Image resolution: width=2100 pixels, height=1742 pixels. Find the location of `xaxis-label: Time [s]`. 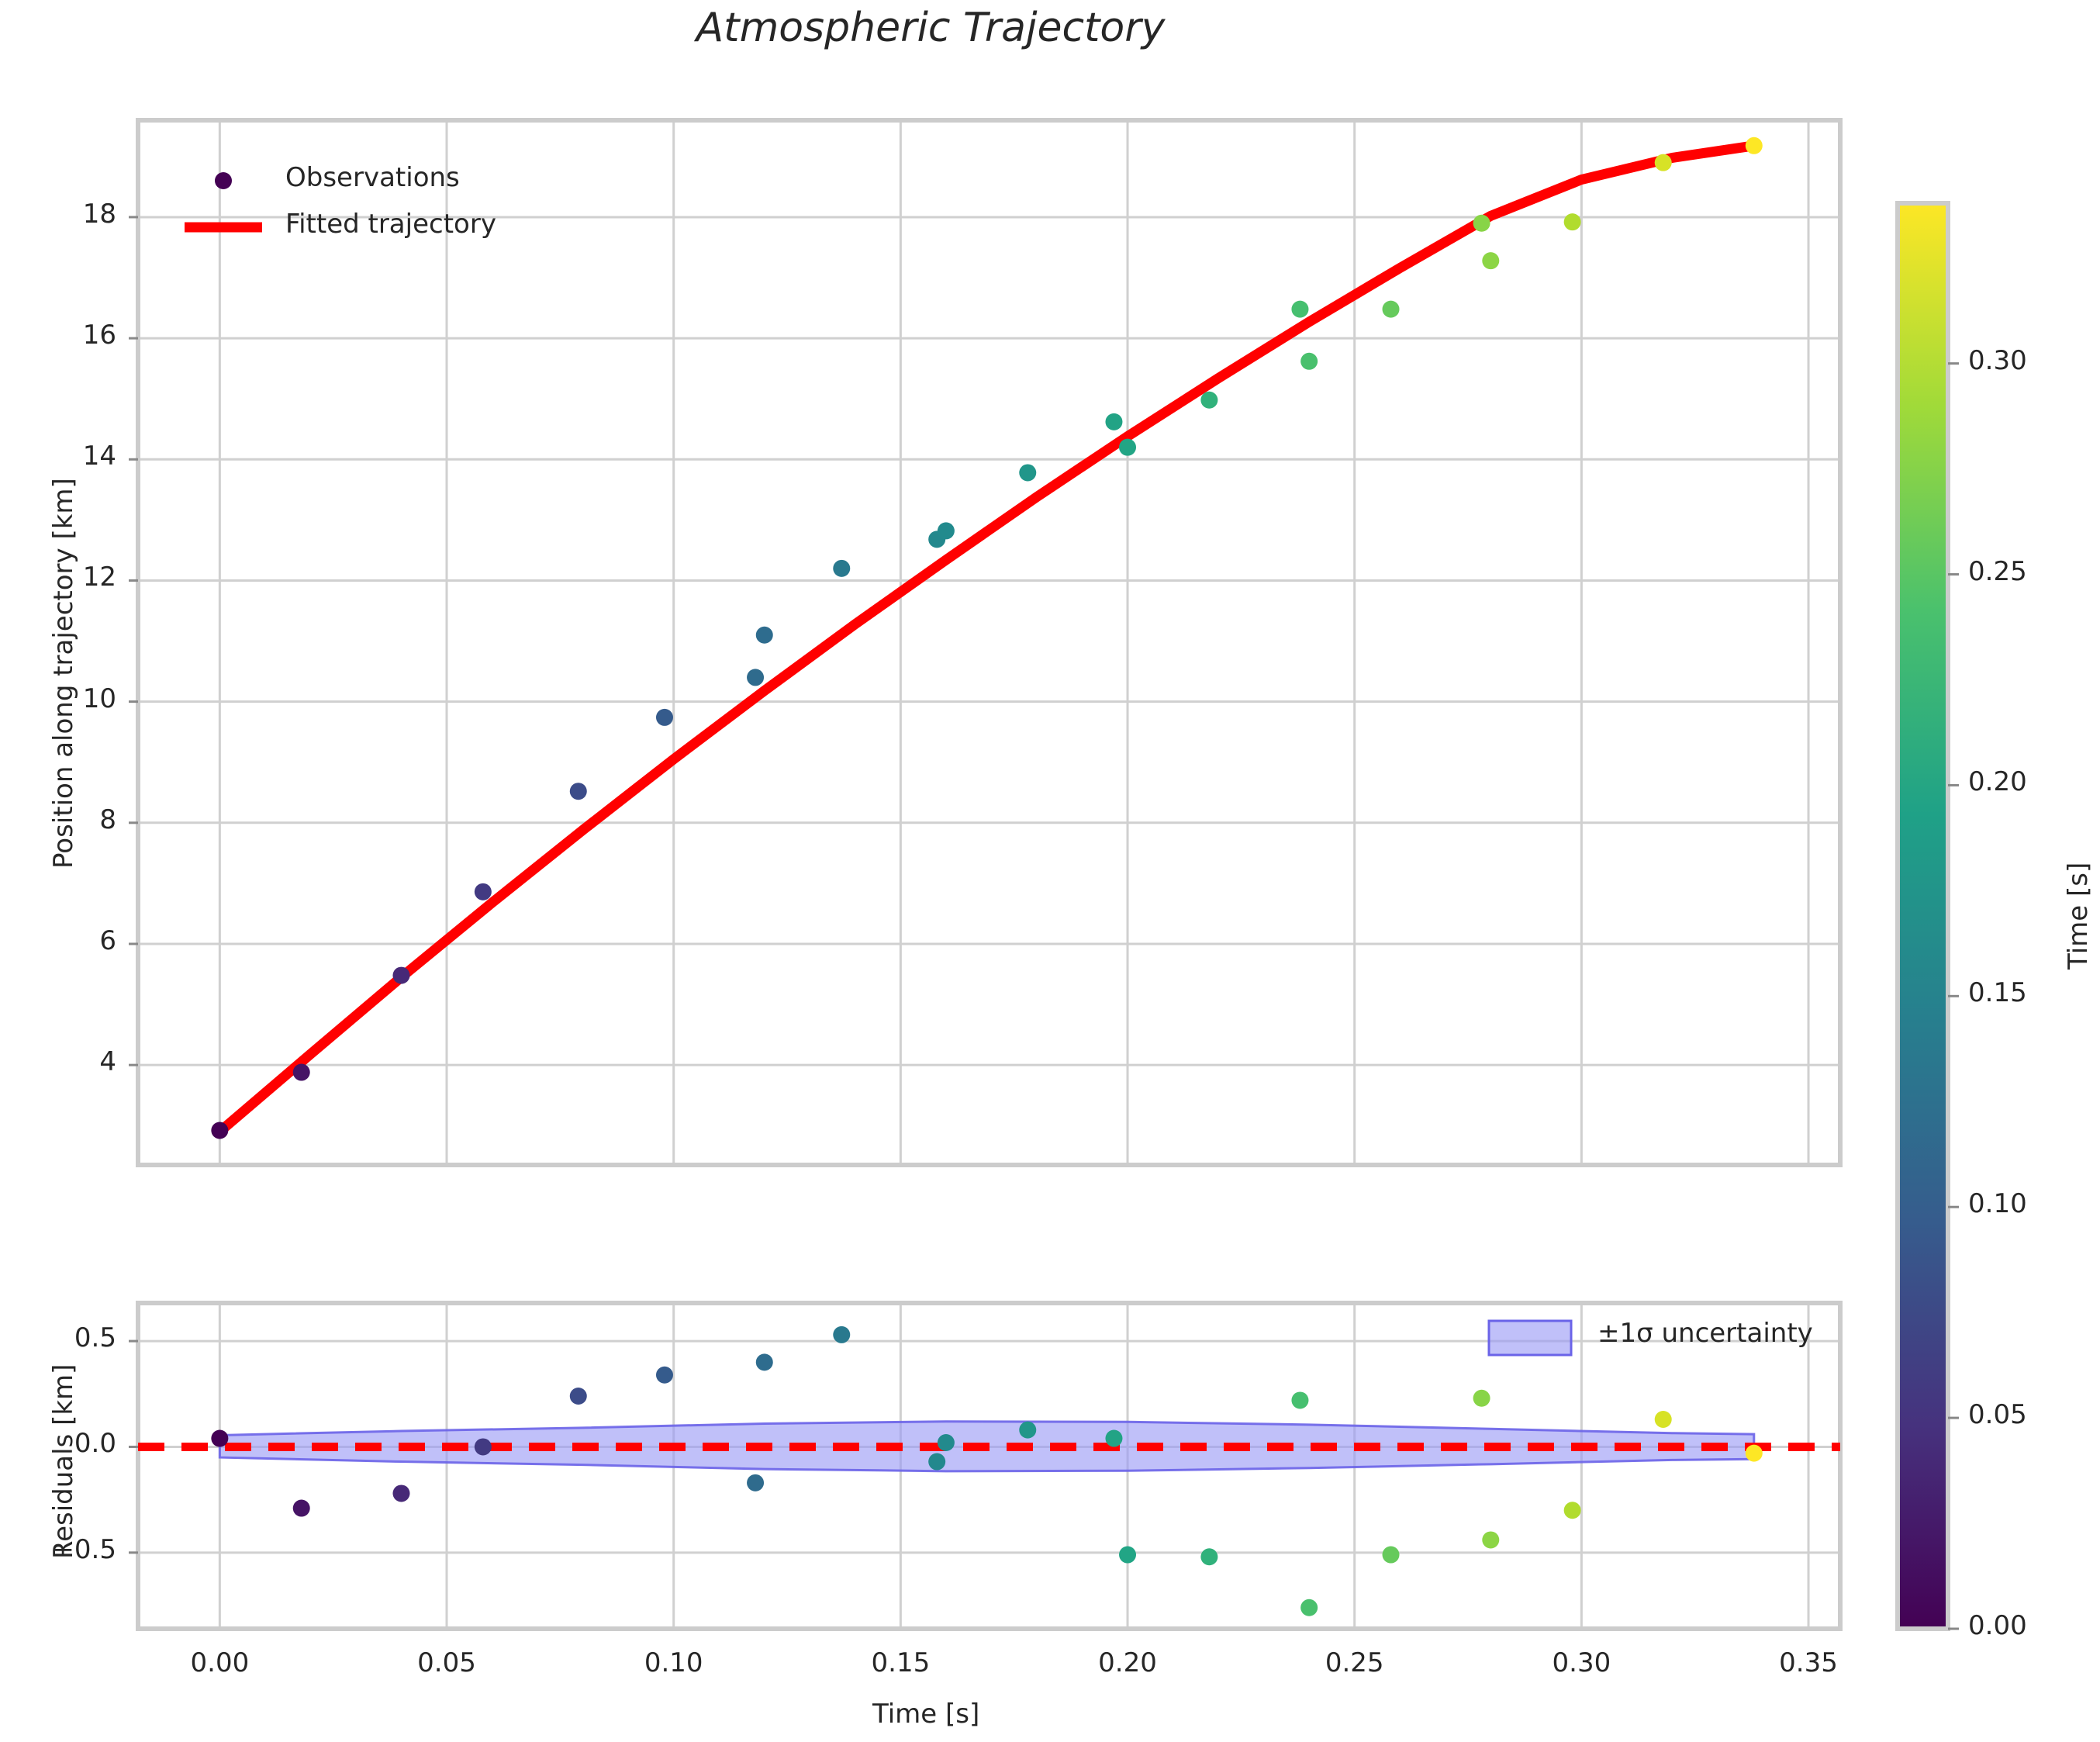

xaxis-label: Time [s] is located at coordinates (926, 1714).